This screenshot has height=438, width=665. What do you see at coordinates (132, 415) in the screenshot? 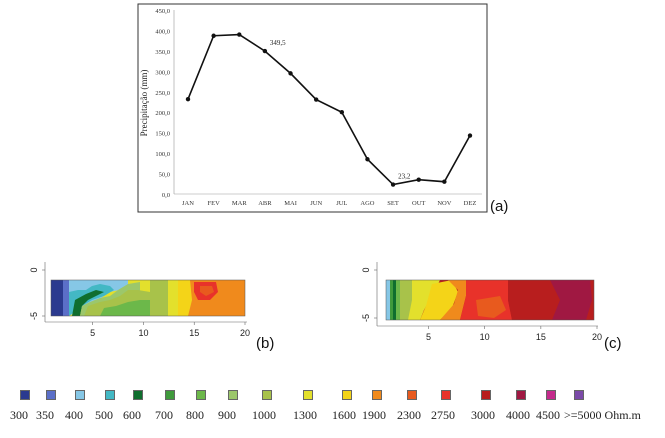
I see `legend-label: 600` at bounding box center [132, 415].